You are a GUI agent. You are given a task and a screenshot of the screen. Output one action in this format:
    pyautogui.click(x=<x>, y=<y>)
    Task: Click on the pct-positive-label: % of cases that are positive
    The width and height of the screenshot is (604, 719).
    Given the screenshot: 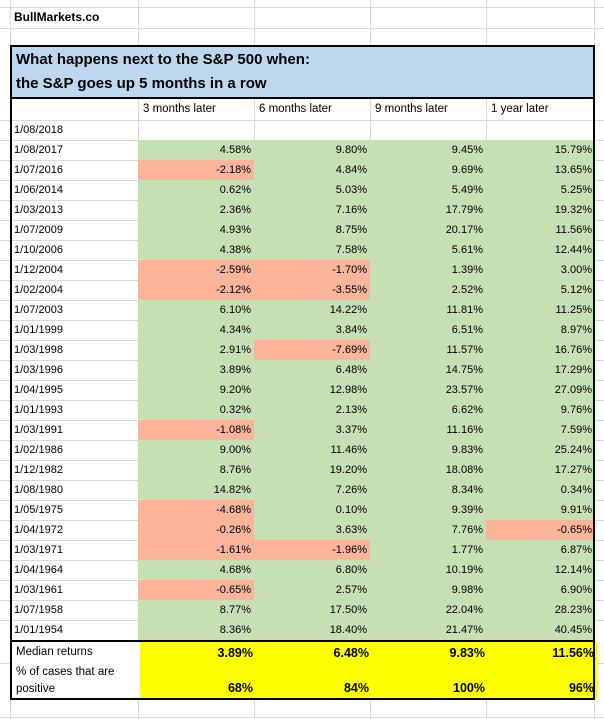 What is the action you would take?
    pyautogui.click(x=76, y=680)
    